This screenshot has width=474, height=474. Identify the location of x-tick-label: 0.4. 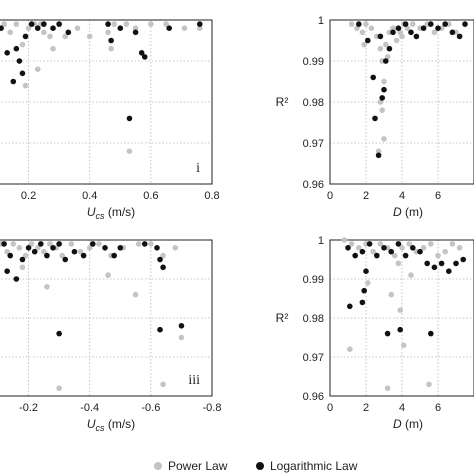
(89, 196).